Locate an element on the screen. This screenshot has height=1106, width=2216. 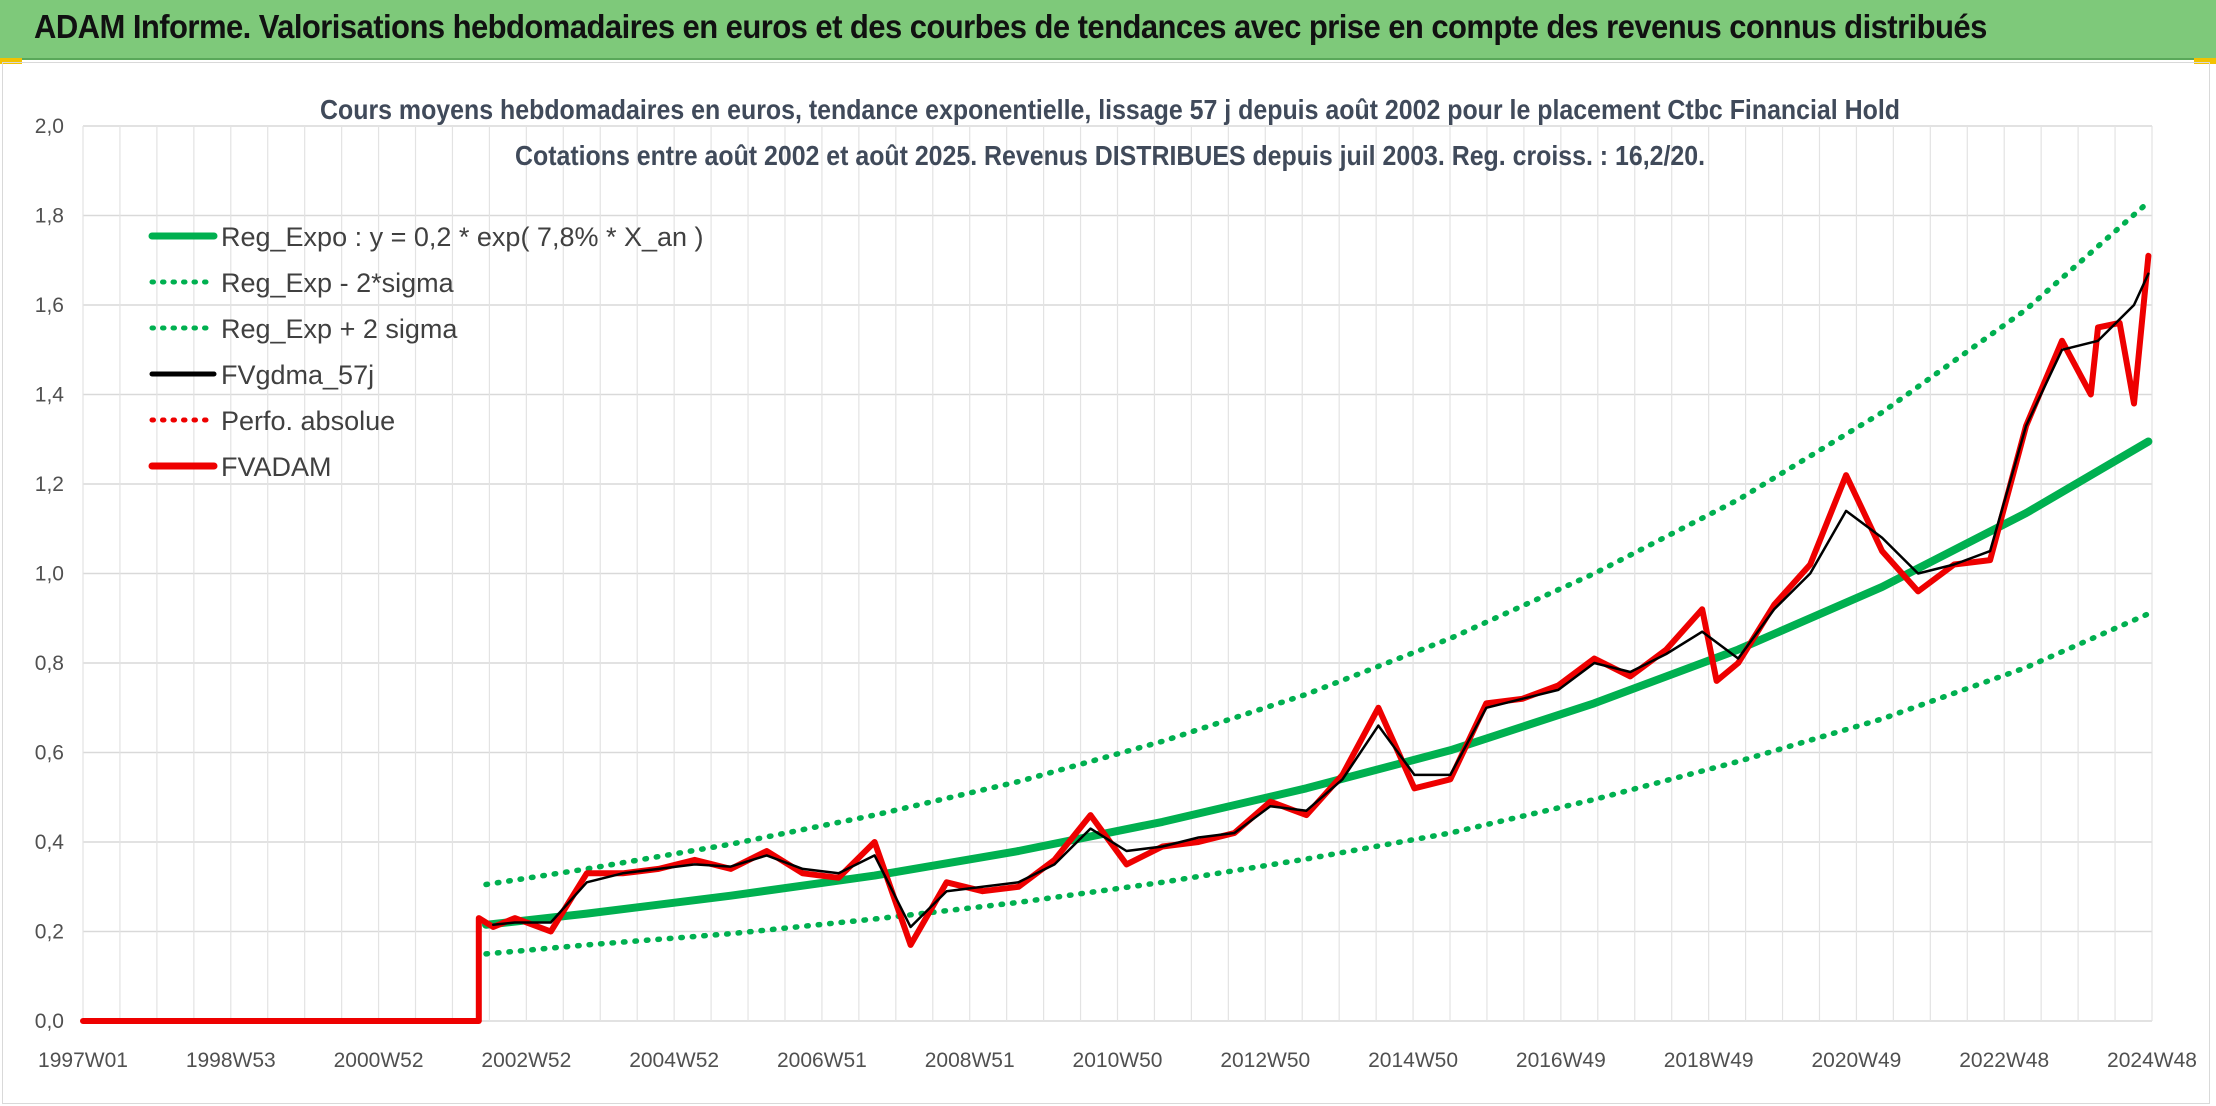
x-tick-label: 2018W49 is located at coordinates (1709, 1060).